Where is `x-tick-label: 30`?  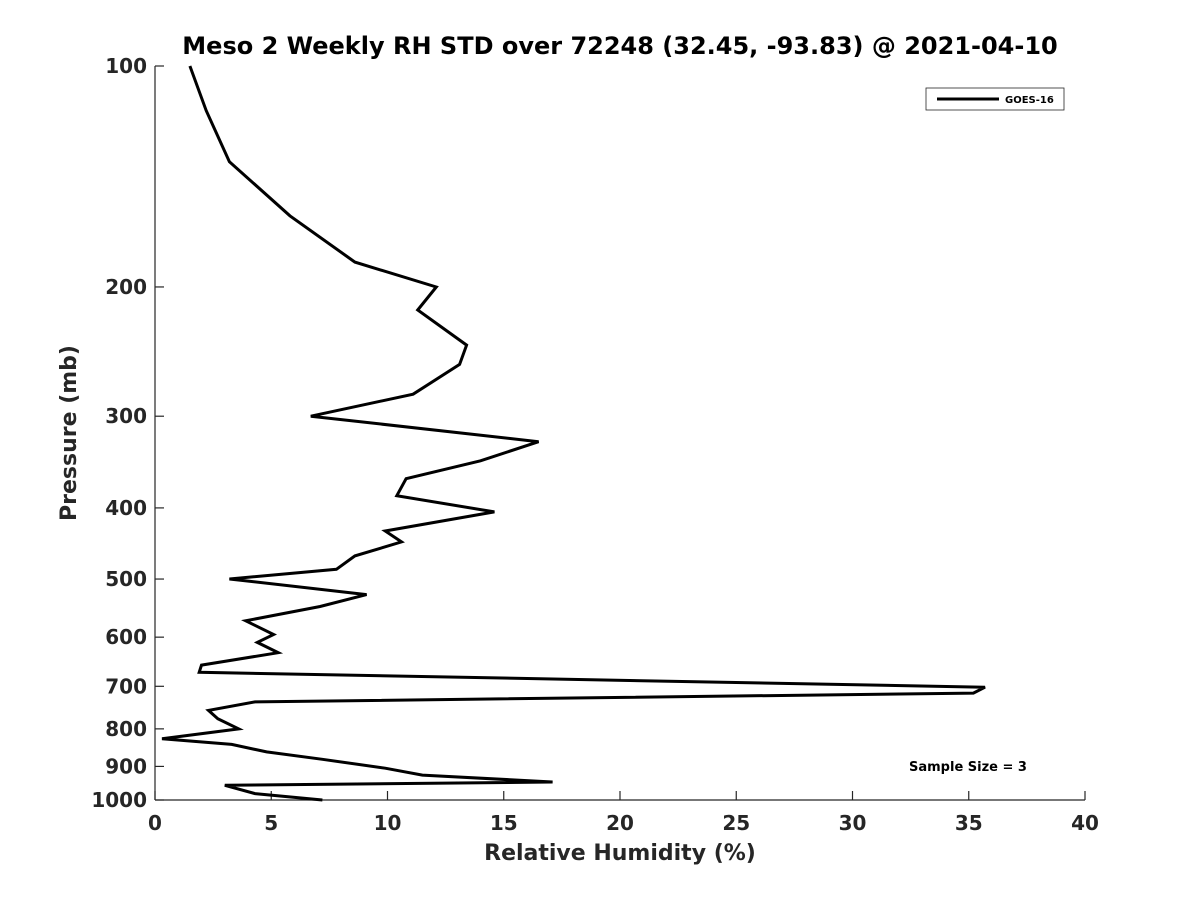 x-tick-label: 30 is located at coordinates (853, 823).